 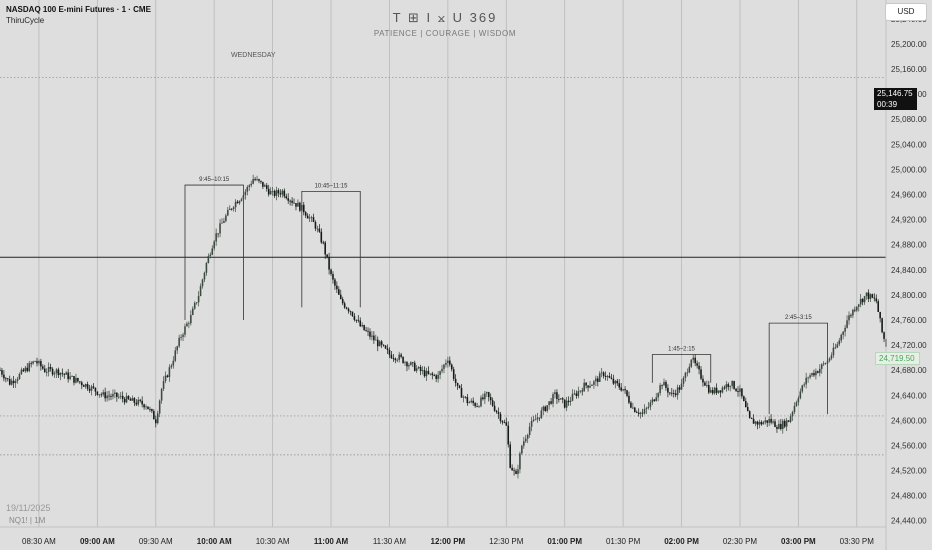 What do you see at coordinates (214, 180) in the screenshot?
I see `cycle-box-label: 9:45–10:15` at bounding box center [214, 180].